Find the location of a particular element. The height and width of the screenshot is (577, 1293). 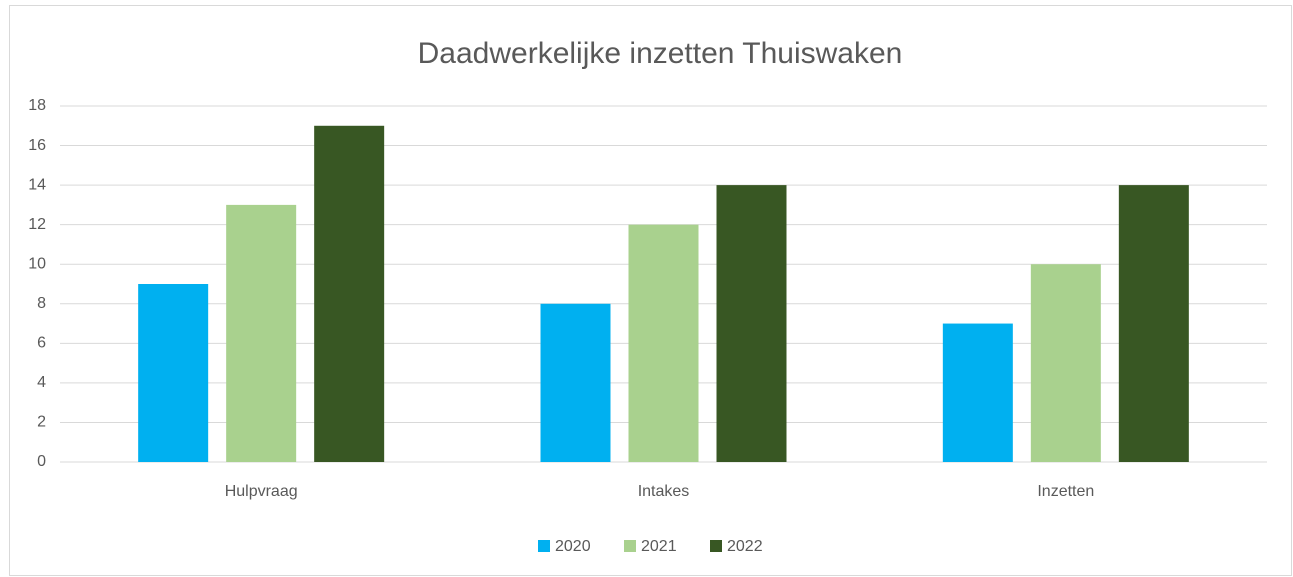

chart-title: Daadwerkelijke inzetten Thuiswaken is located at coordinates (660, 53).